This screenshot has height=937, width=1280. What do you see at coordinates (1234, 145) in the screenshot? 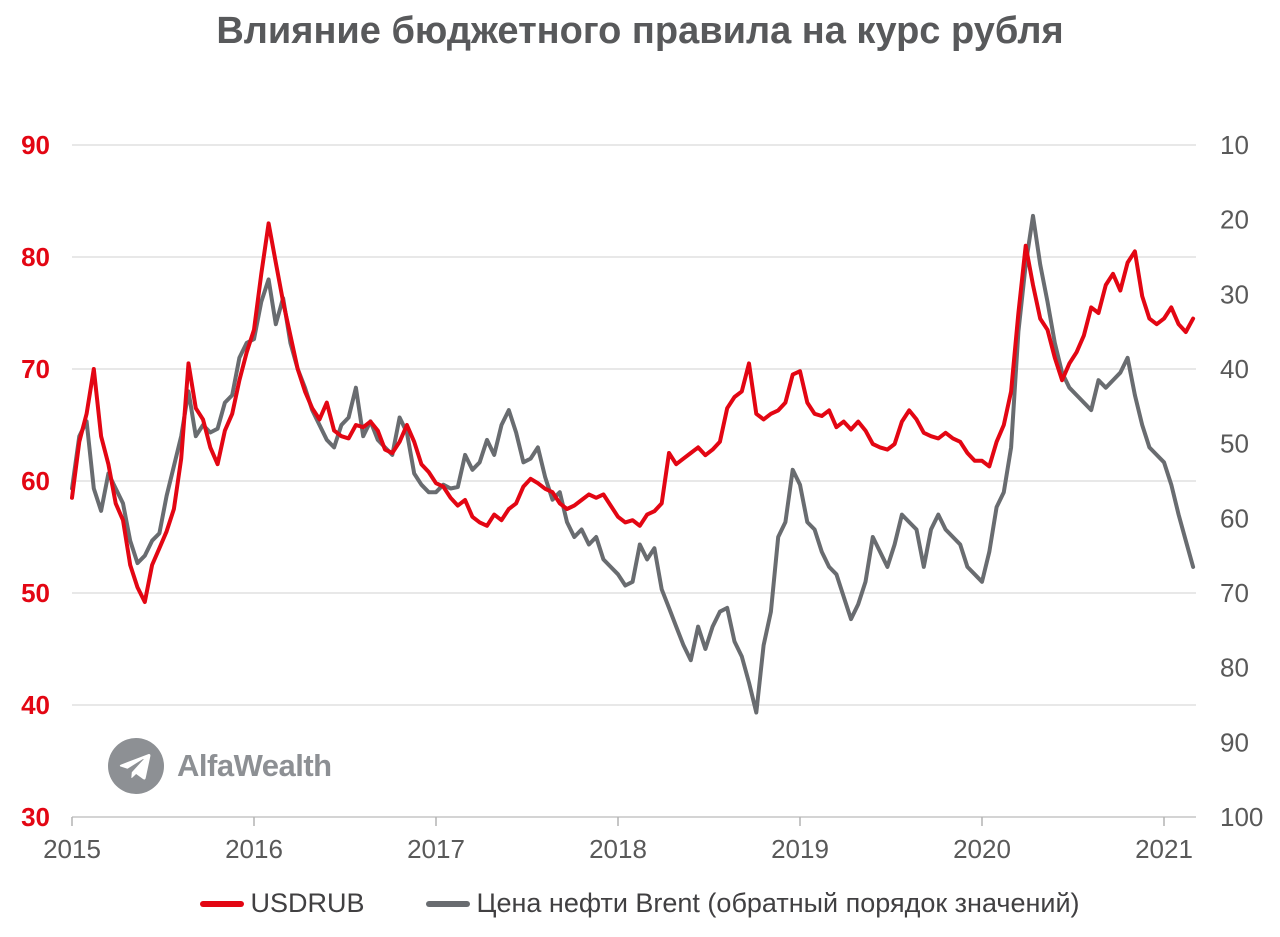
I see `right-axis-label-10: 10` at bounding box center [1234, 145].